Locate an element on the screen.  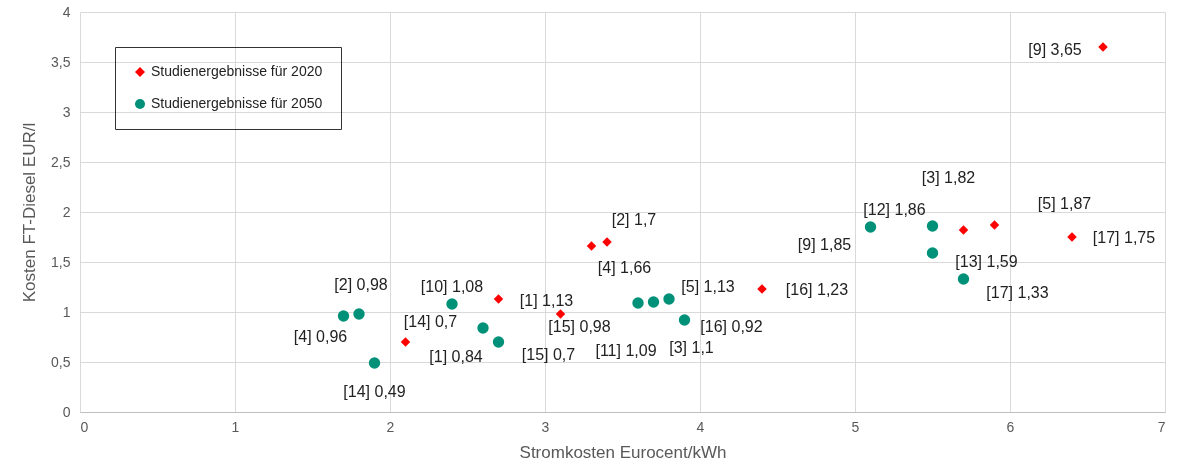
x-tick-label: 5 is located at coordinates (855, 426).